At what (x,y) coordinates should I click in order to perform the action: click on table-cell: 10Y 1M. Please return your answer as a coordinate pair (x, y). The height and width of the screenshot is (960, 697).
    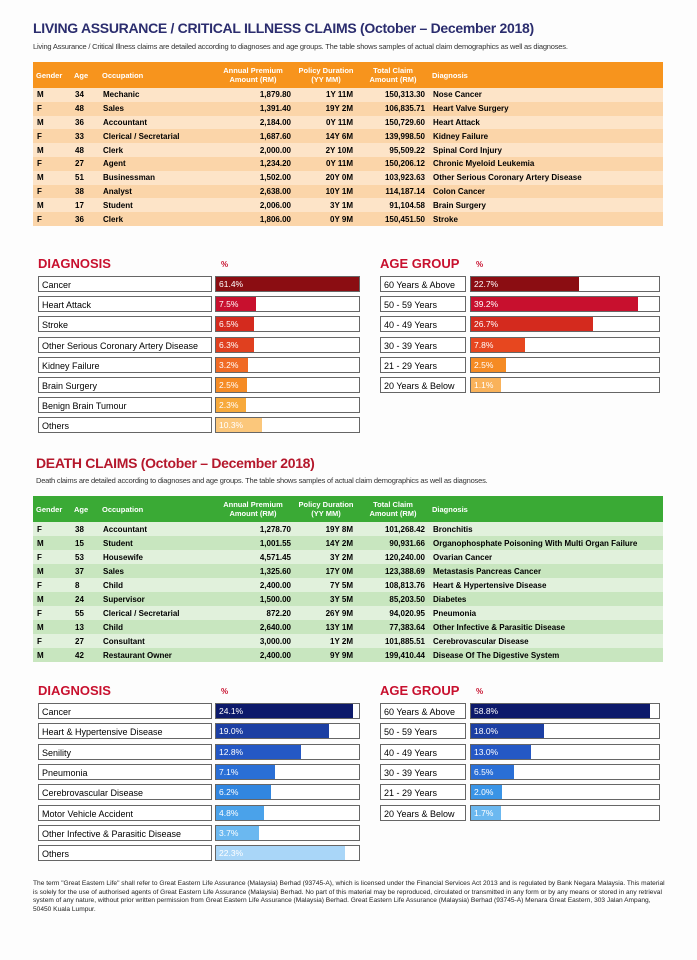
    Looking at the image, I should click on (339, 191).